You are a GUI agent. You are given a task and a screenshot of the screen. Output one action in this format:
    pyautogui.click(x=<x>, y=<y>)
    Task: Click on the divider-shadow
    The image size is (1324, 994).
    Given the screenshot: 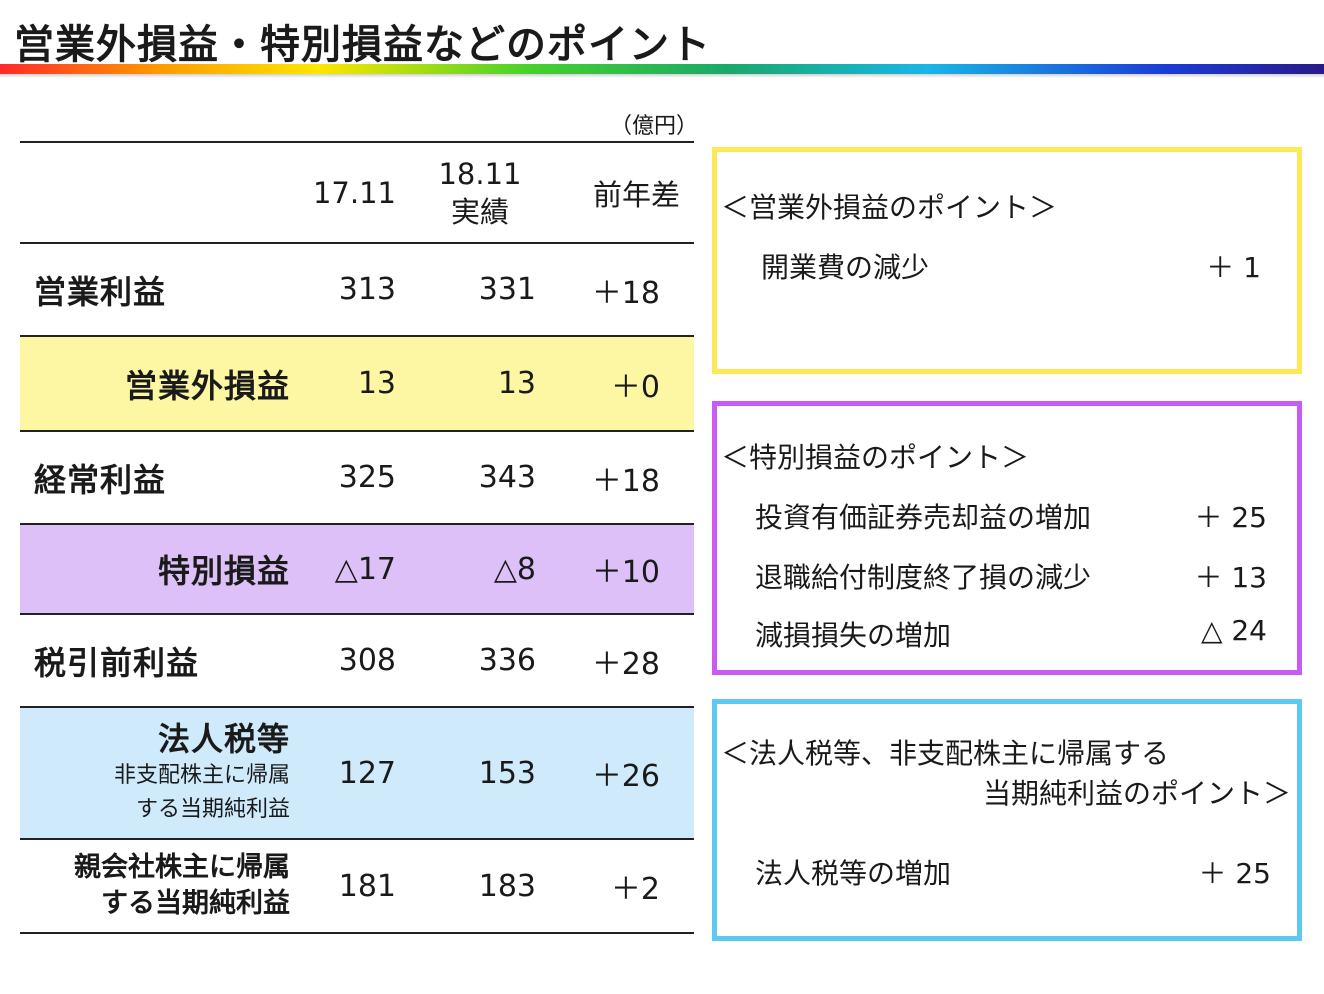 What is the action you would take?
    pyautogui.click(x=662, y=76)
    